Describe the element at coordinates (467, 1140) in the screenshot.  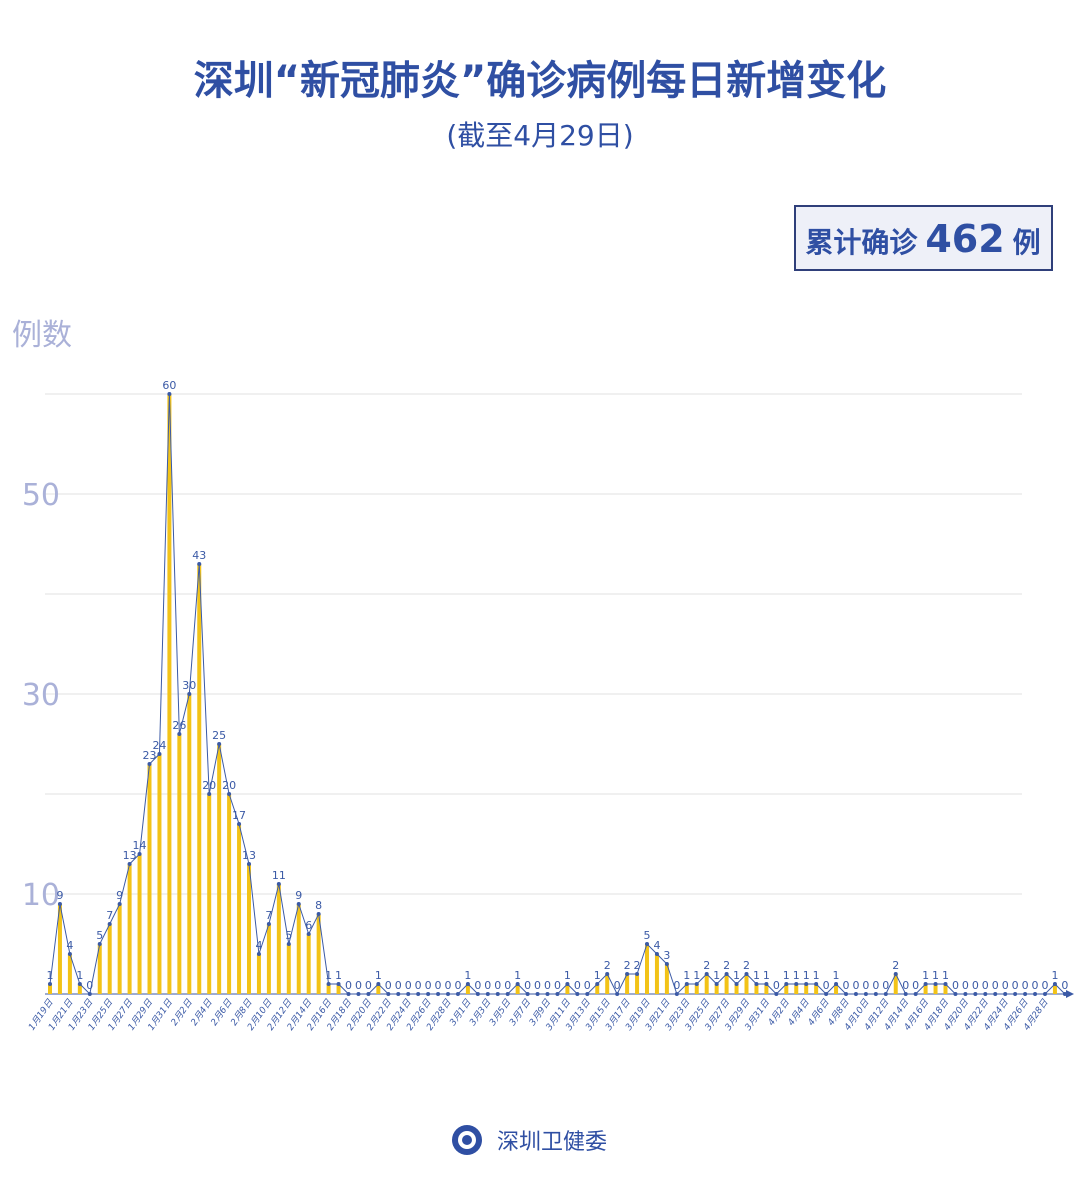
I see `footer-logo` at that location.